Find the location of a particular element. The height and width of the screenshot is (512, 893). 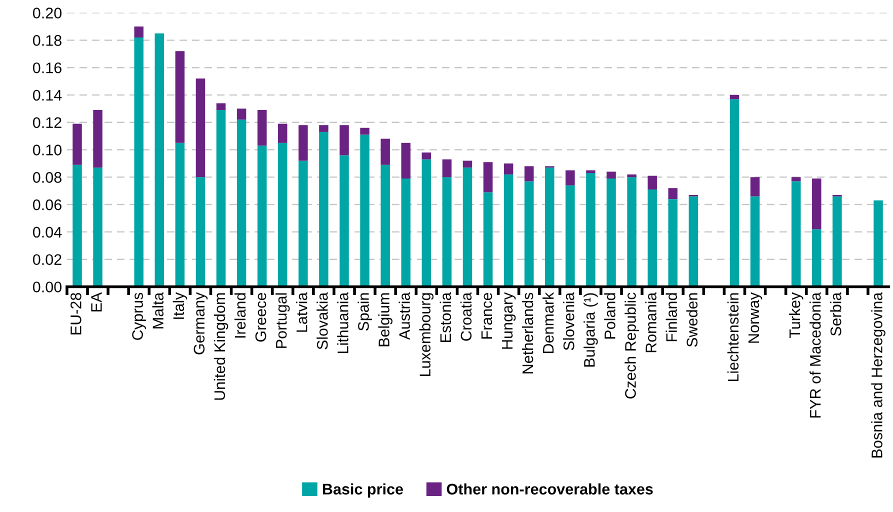

y-tick-label: 0.10 is located at coordinates (47, 150).